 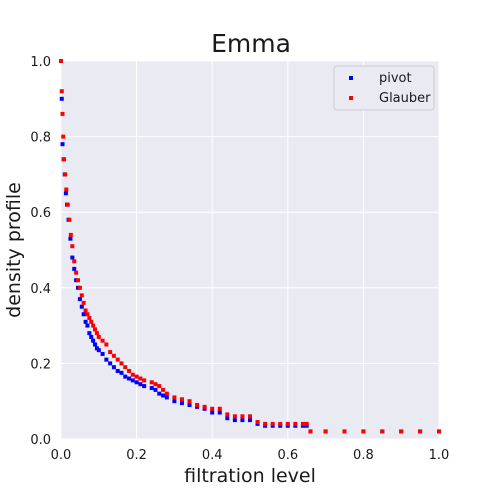 What do you see at coordinates (136, 455) in the screenshot?
I see `x-tick-label: 0.2` at bounding box center [136, 455].